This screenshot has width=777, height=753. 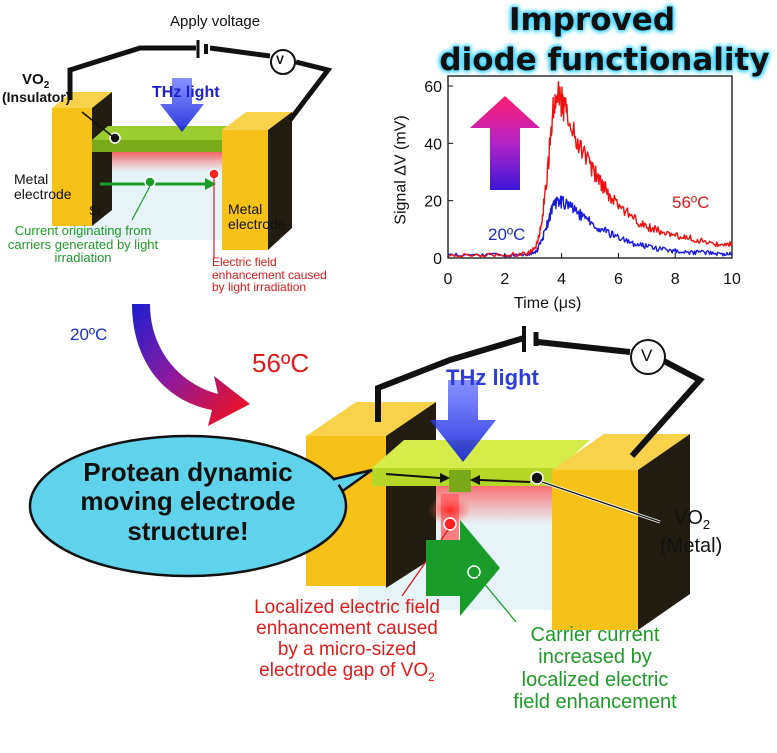 I want to click on y-tick-label: 0, so click(x=437, y=259).